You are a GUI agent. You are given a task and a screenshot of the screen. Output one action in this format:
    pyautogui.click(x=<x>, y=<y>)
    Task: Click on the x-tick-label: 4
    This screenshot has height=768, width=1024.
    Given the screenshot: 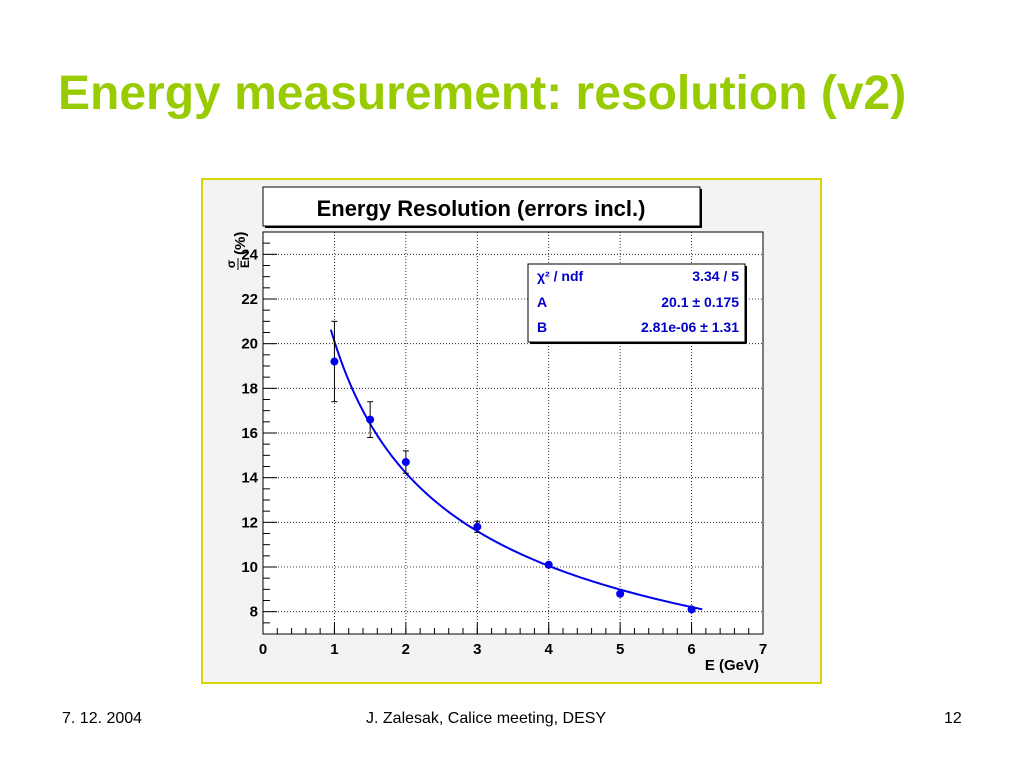 What is the action you would take?
    pyautogui.click(x=549, y=649)
    